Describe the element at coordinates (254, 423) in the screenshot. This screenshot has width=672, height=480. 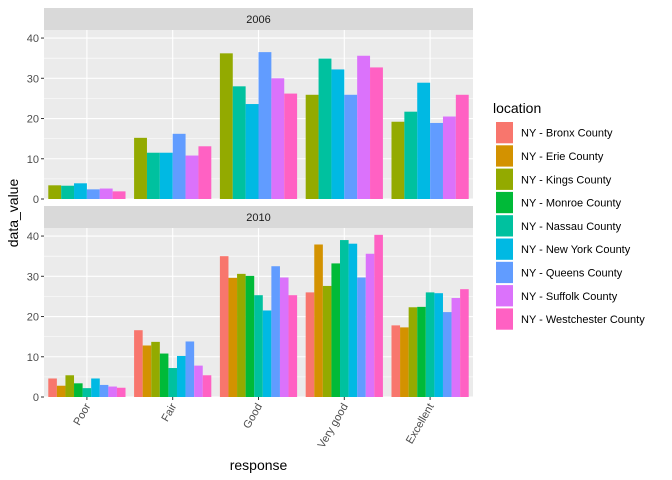
I see `x-axis-ticks: Poor Fair Good Very good Excellent` at that location.